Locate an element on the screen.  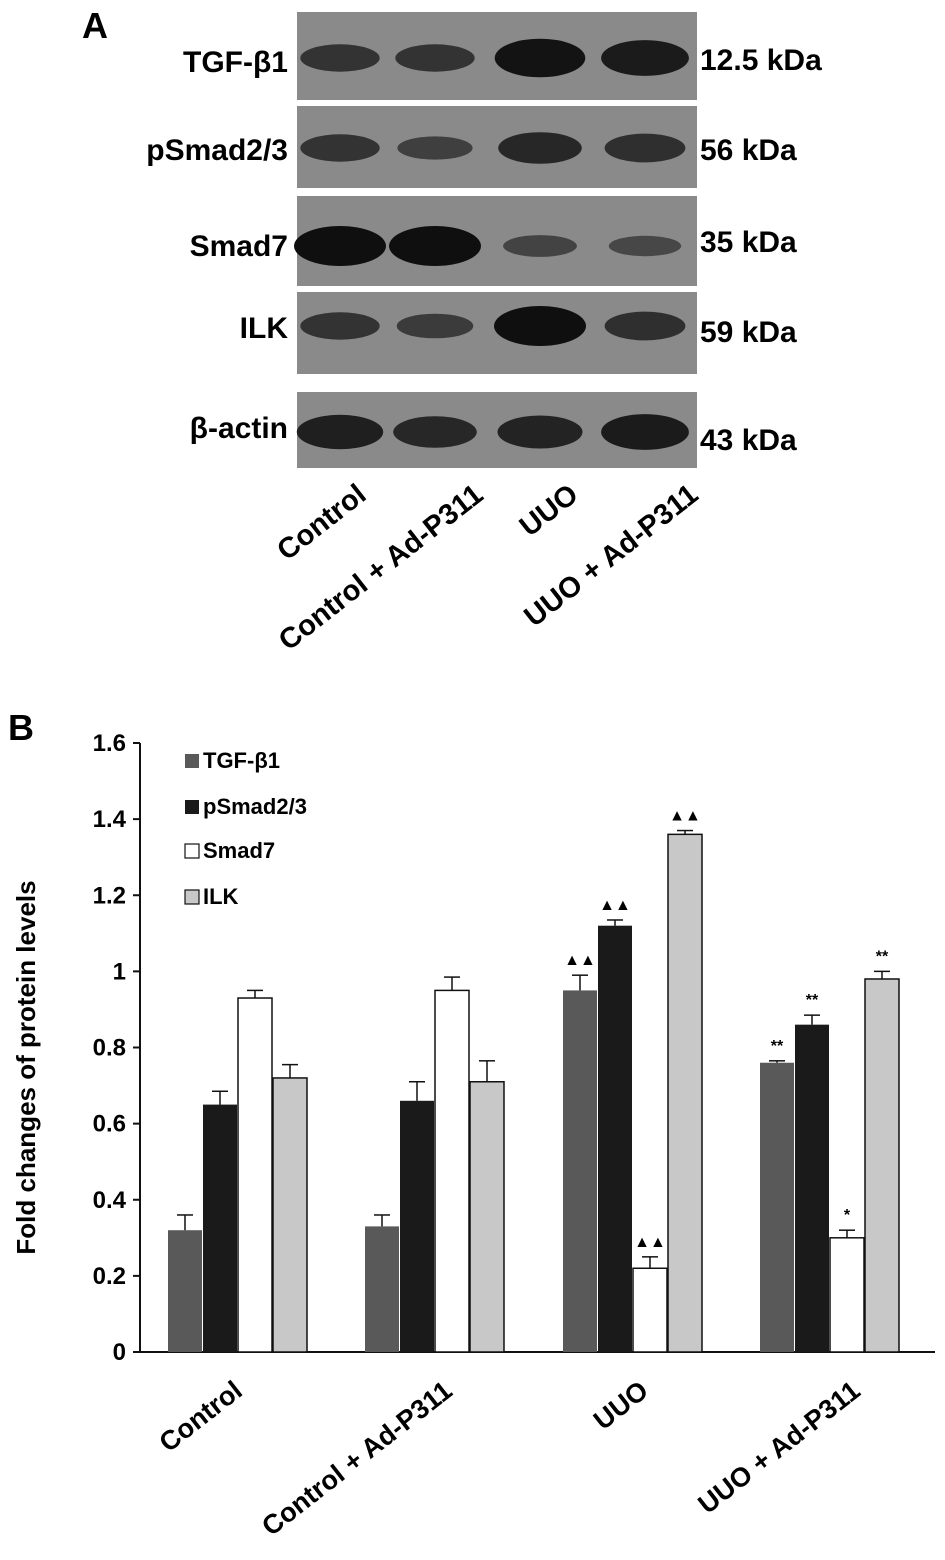
lane-label: Control + Ad-P311 is located at coordinates (381, 567).